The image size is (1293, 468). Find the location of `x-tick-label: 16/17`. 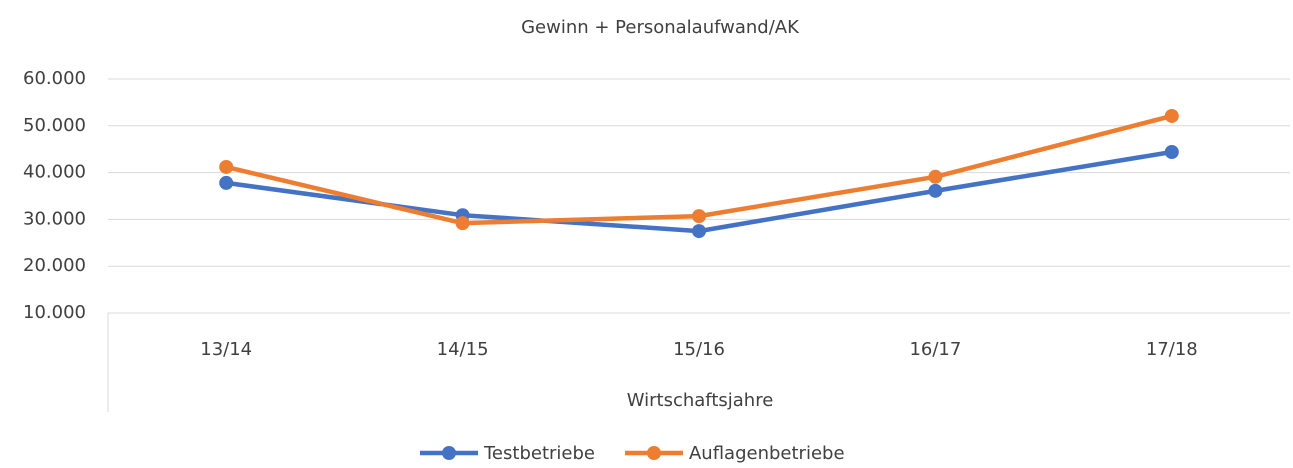

x-tick-label: 16/17 is located at coordinates (935, 349).